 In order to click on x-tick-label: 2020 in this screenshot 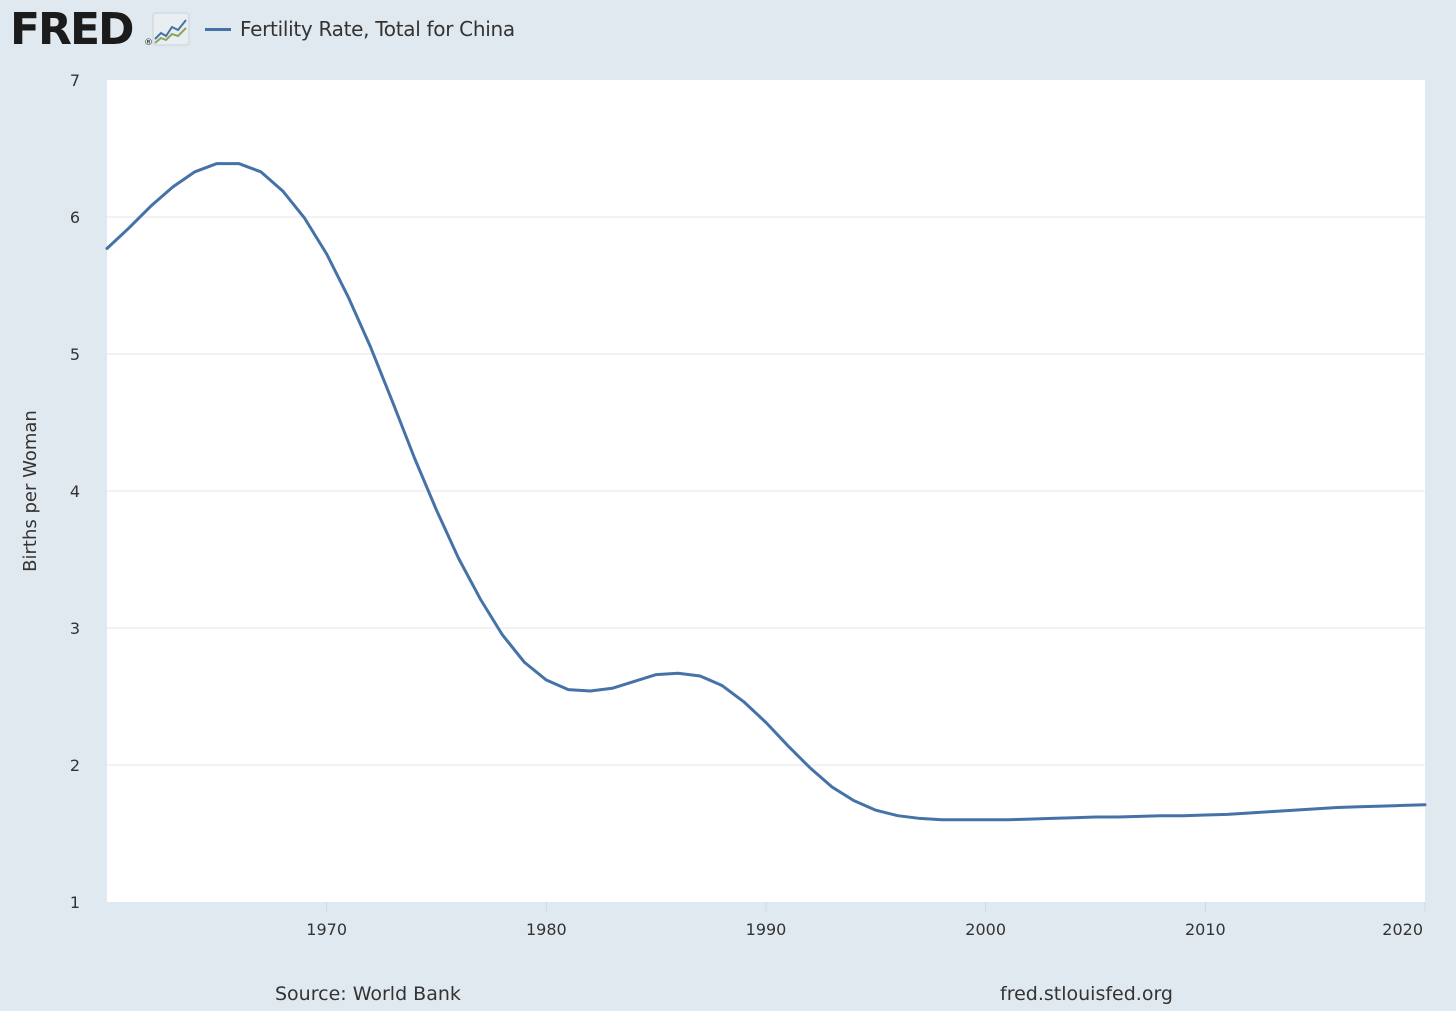, I will do `click(1402, 929)`.